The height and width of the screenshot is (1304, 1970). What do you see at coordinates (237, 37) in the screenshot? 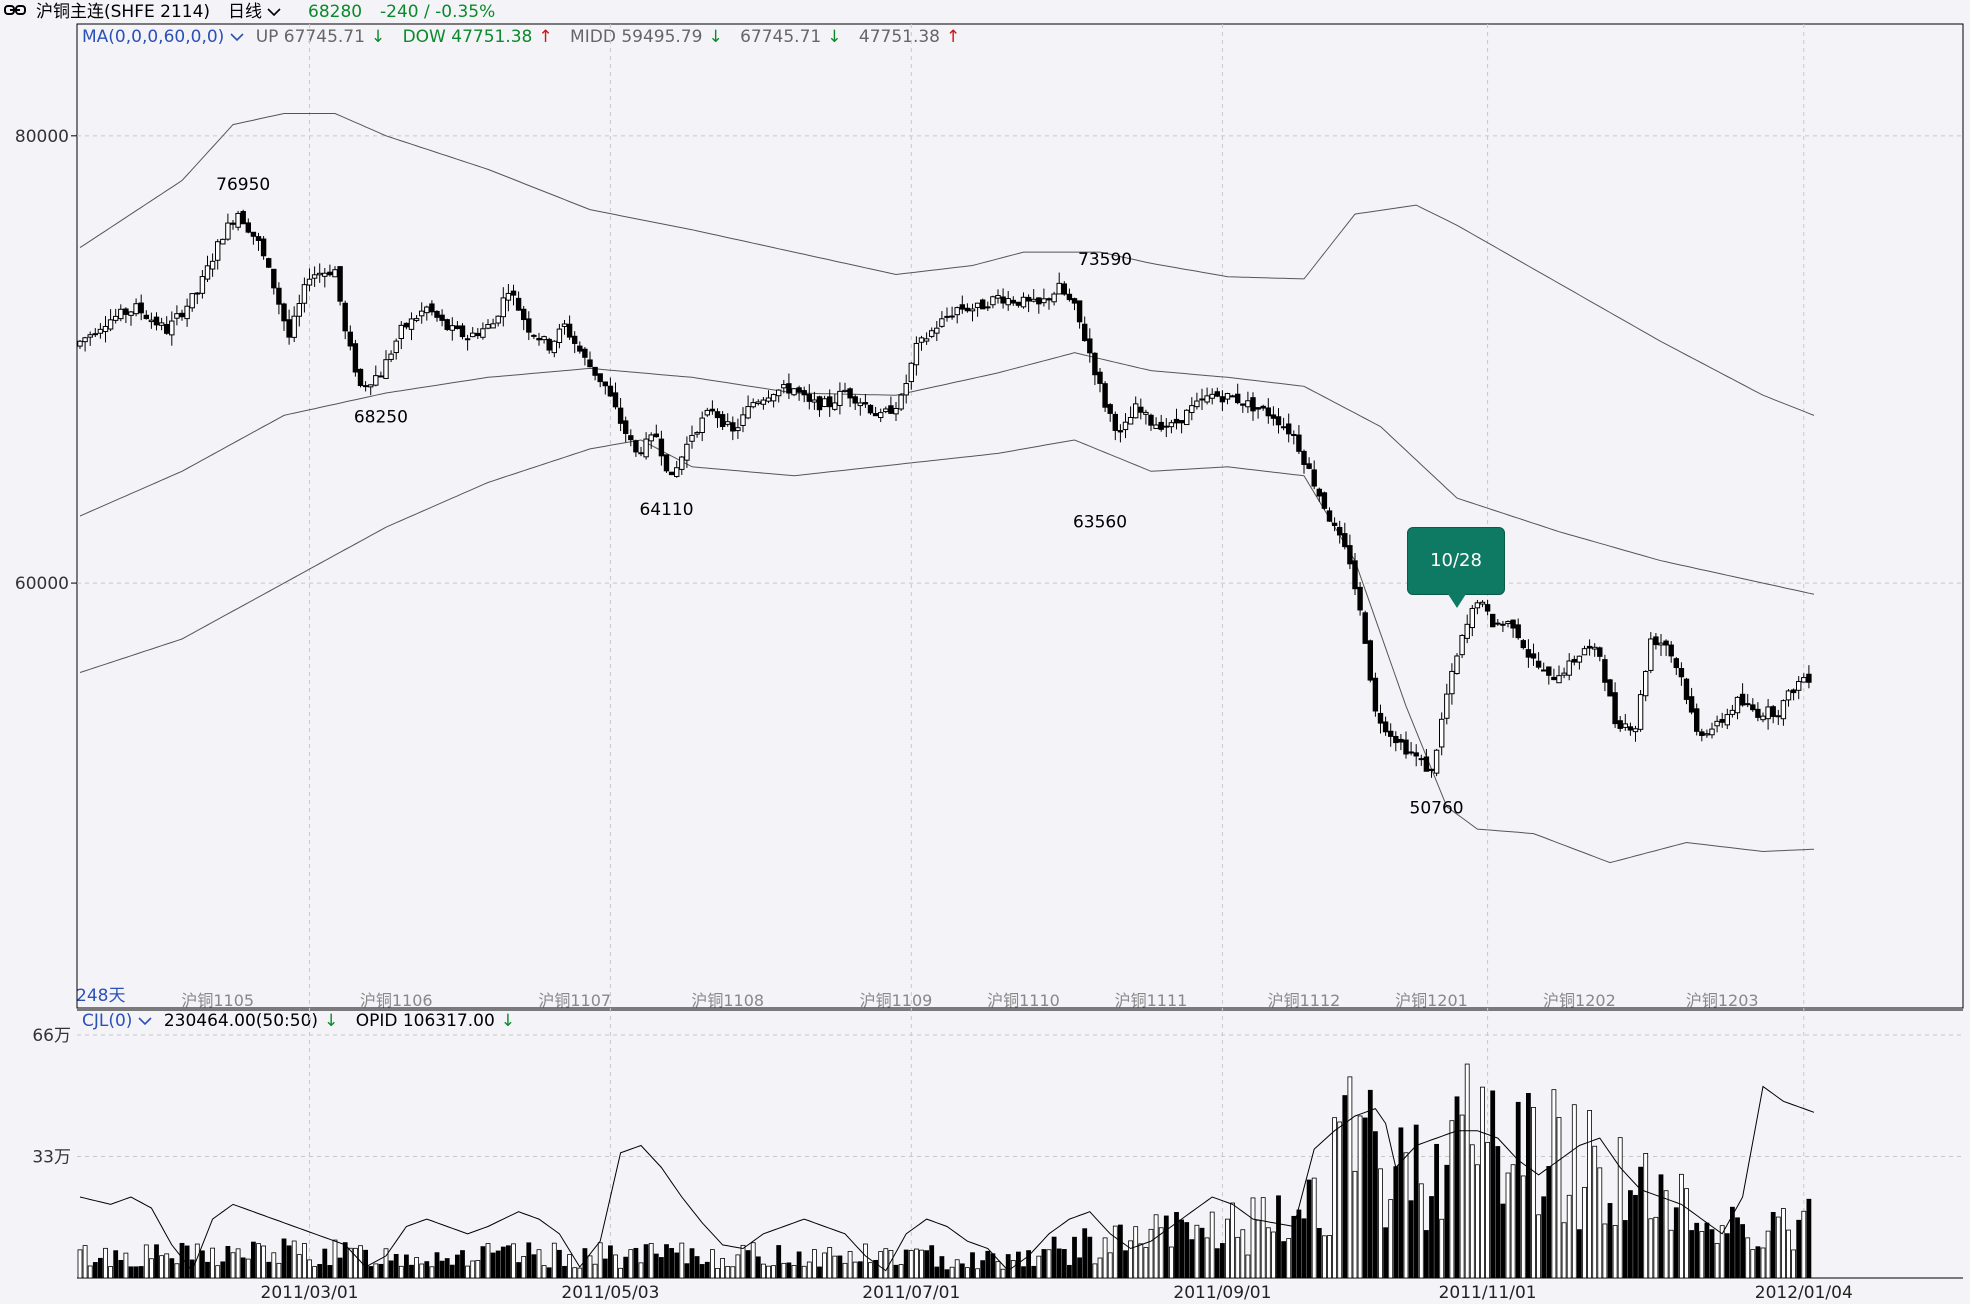
I see `chevron-down-icon` at bounding box center [237, 37].